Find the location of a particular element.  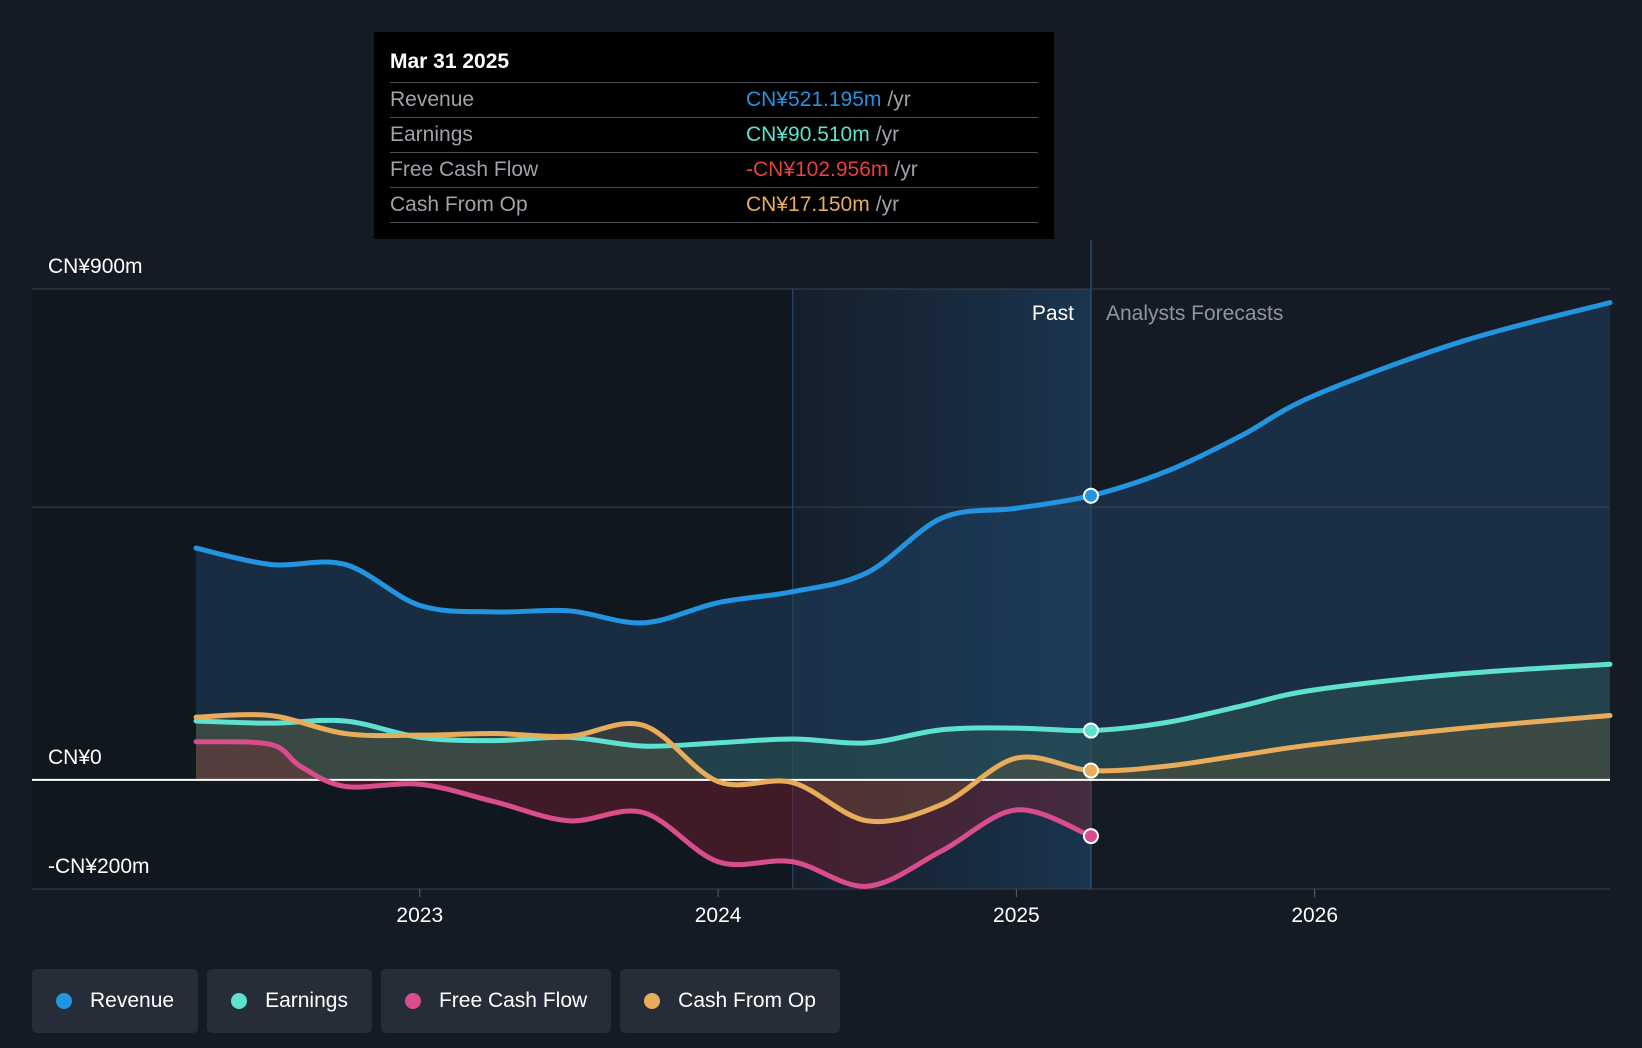

x-tick-label: 2026 is located at coordinates (1314, 915).